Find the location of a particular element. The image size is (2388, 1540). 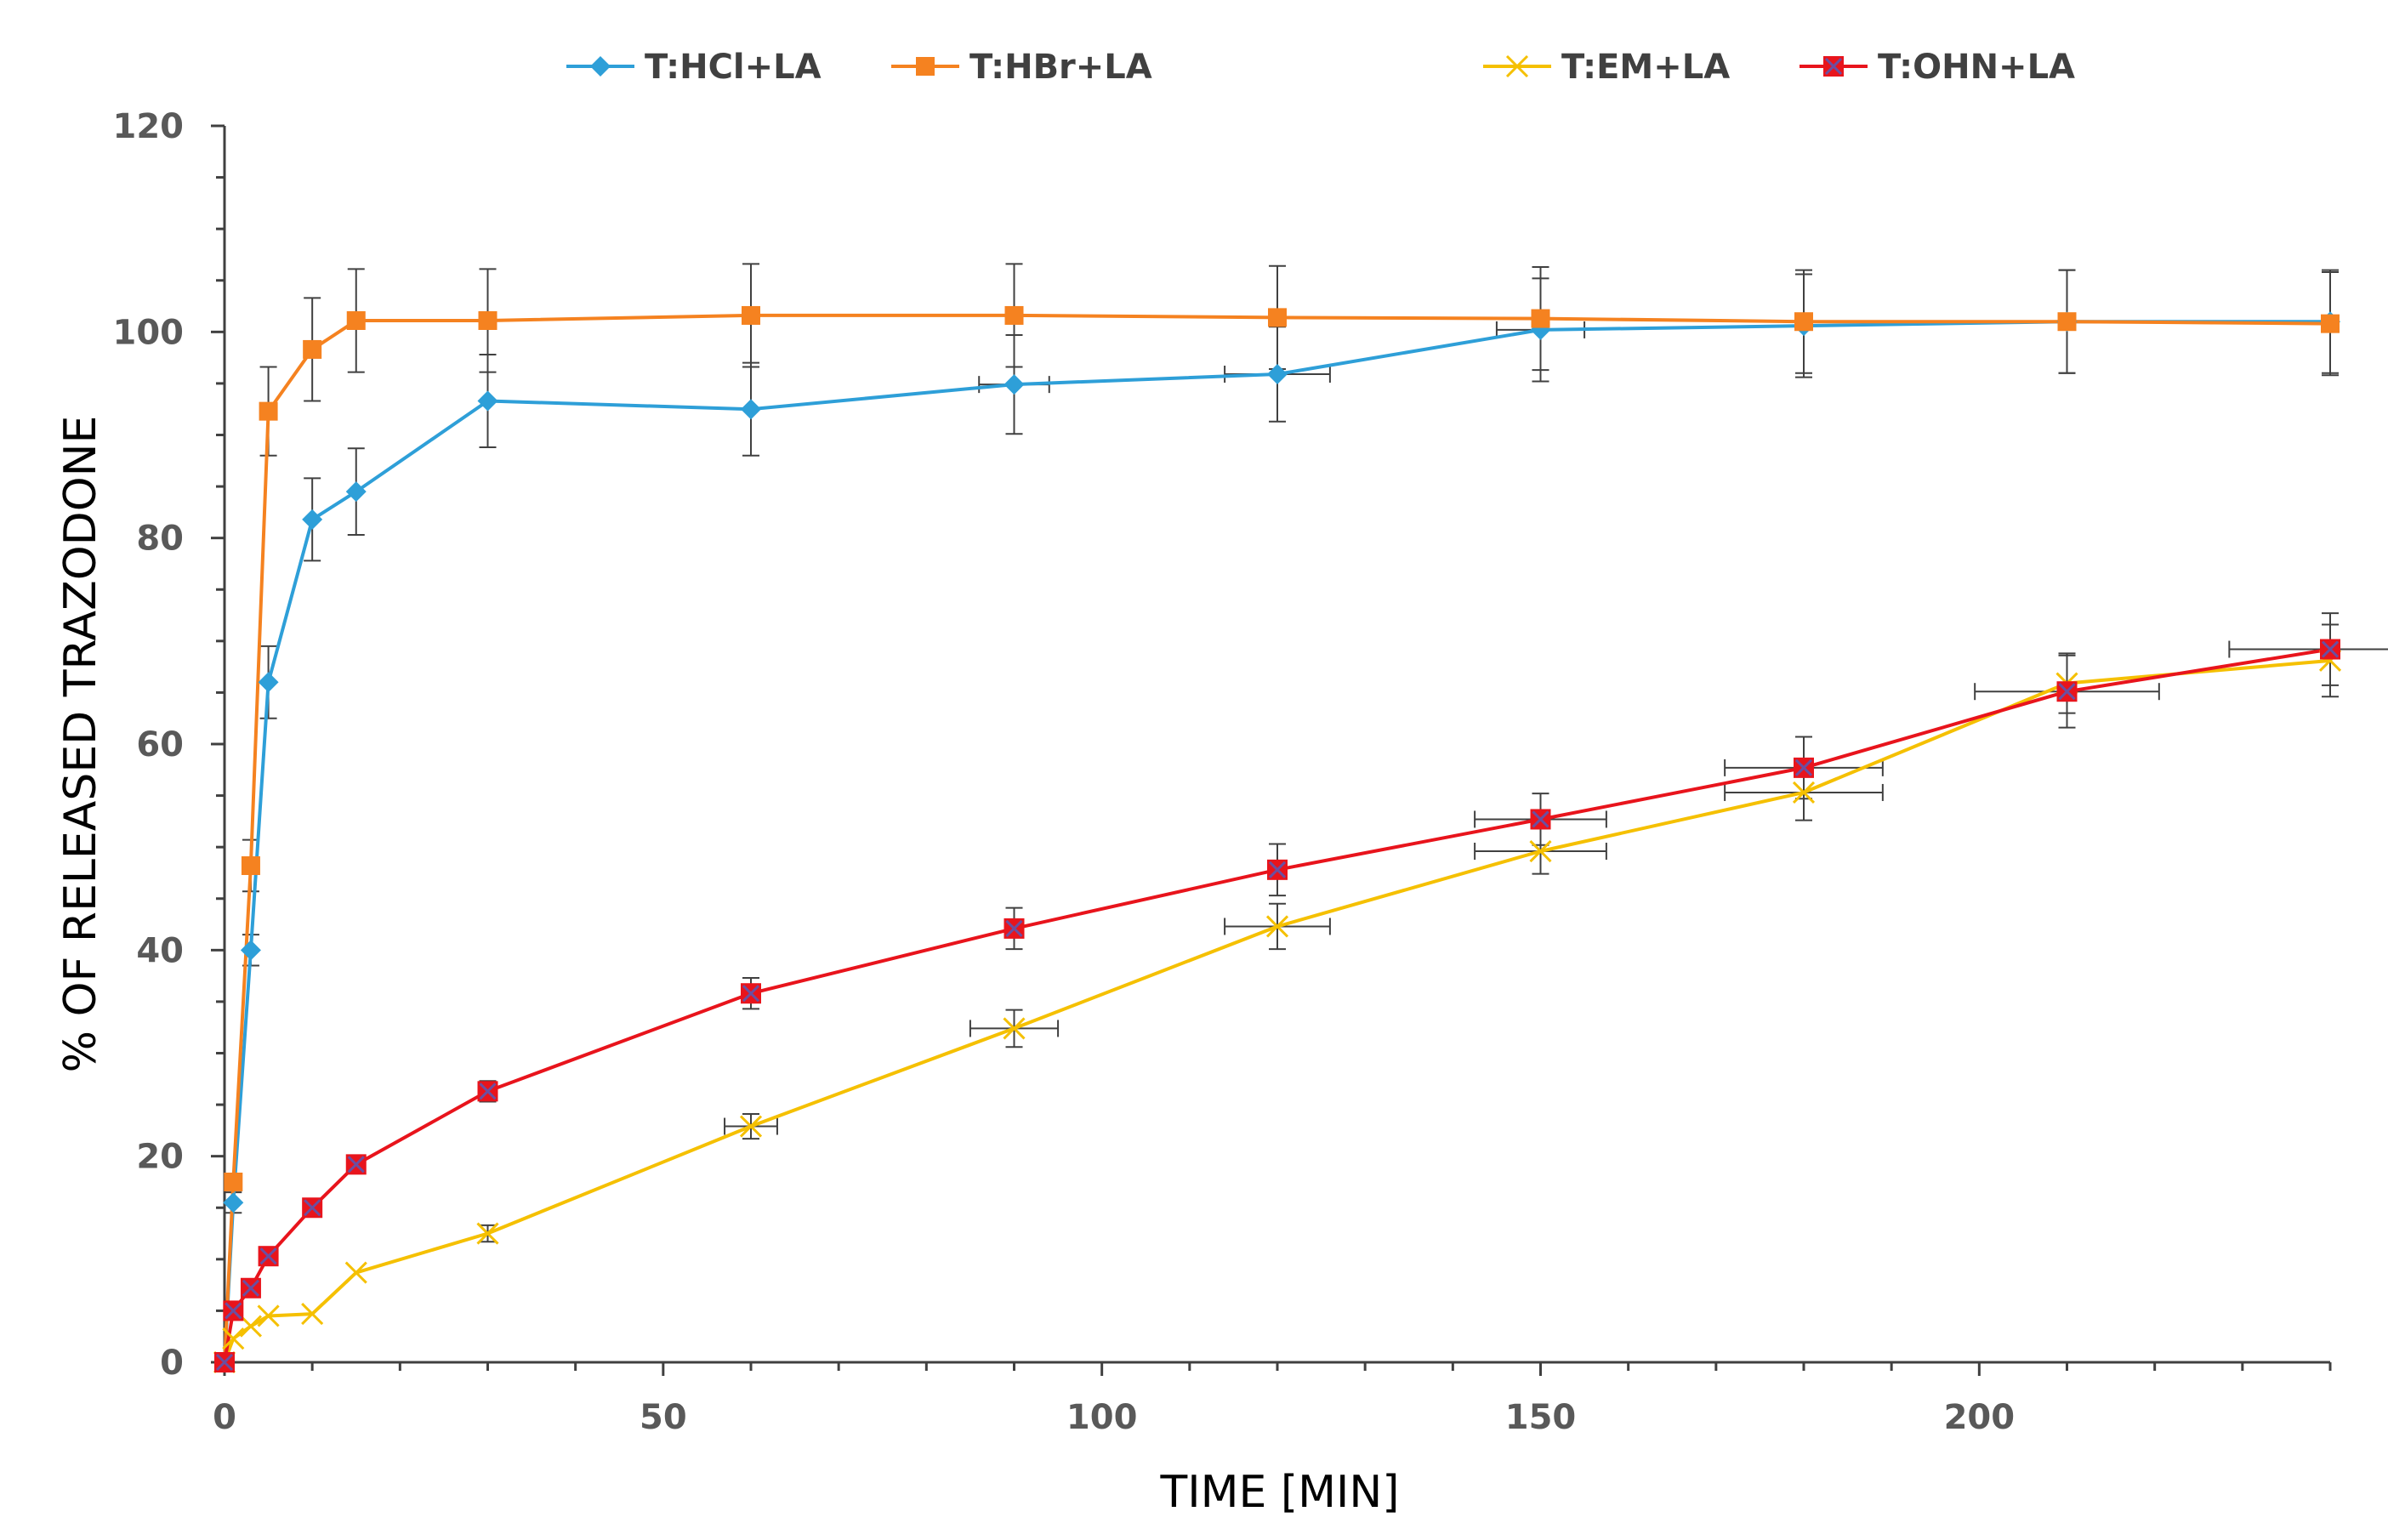

y-tick-label: 0 is located at coordinates (172, 1363).